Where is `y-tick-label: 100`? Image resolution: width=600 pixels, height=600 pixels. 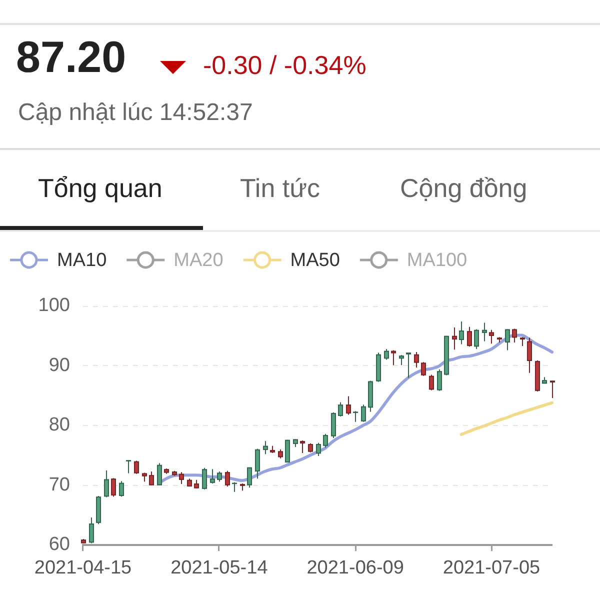 y-tick-label: 100 is located at coordinates (54, 305).